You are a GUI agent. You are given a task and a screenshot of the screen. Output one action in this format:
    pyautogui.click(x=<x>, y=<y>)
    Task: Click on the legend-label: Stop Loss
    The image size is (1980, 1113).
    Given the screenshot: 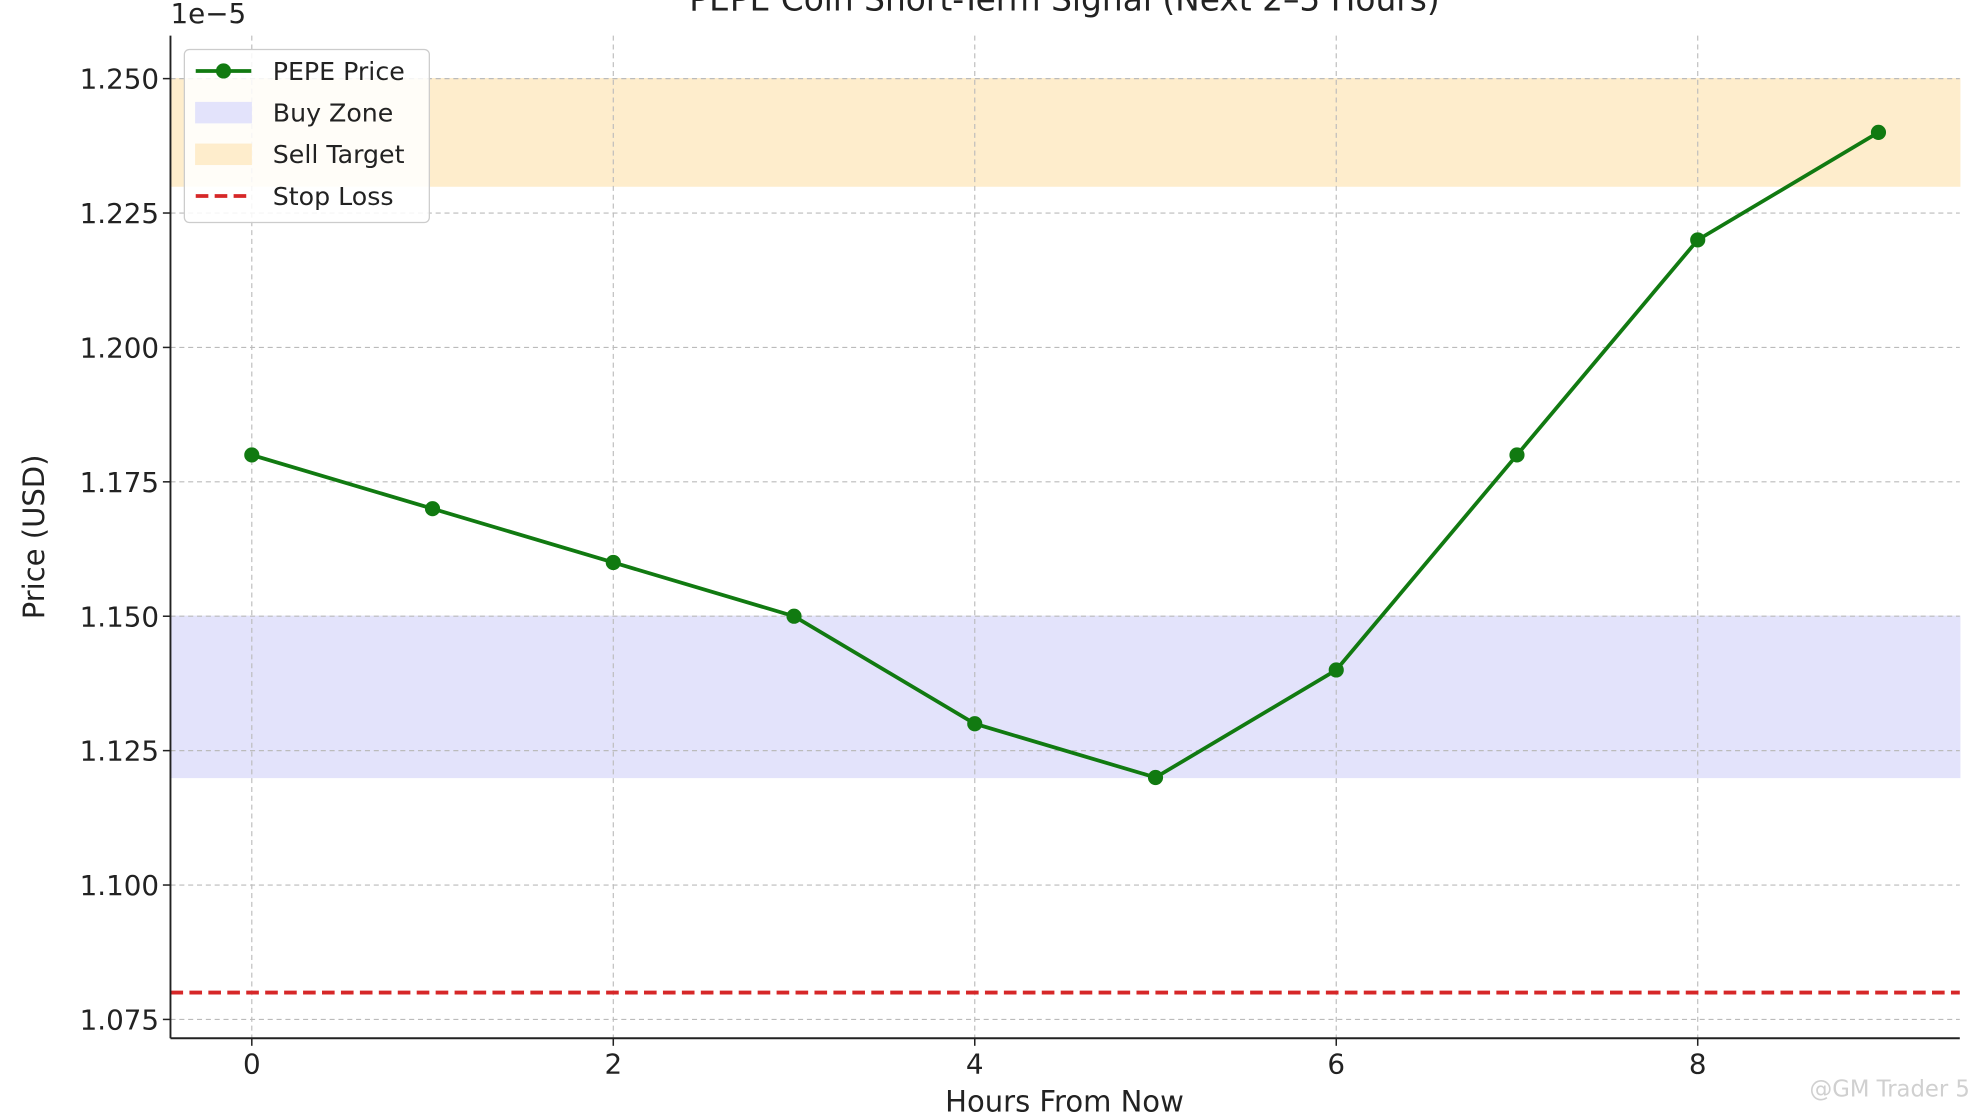 What is the action you would take?
    pyautogui.click(x=333, y=196)
    